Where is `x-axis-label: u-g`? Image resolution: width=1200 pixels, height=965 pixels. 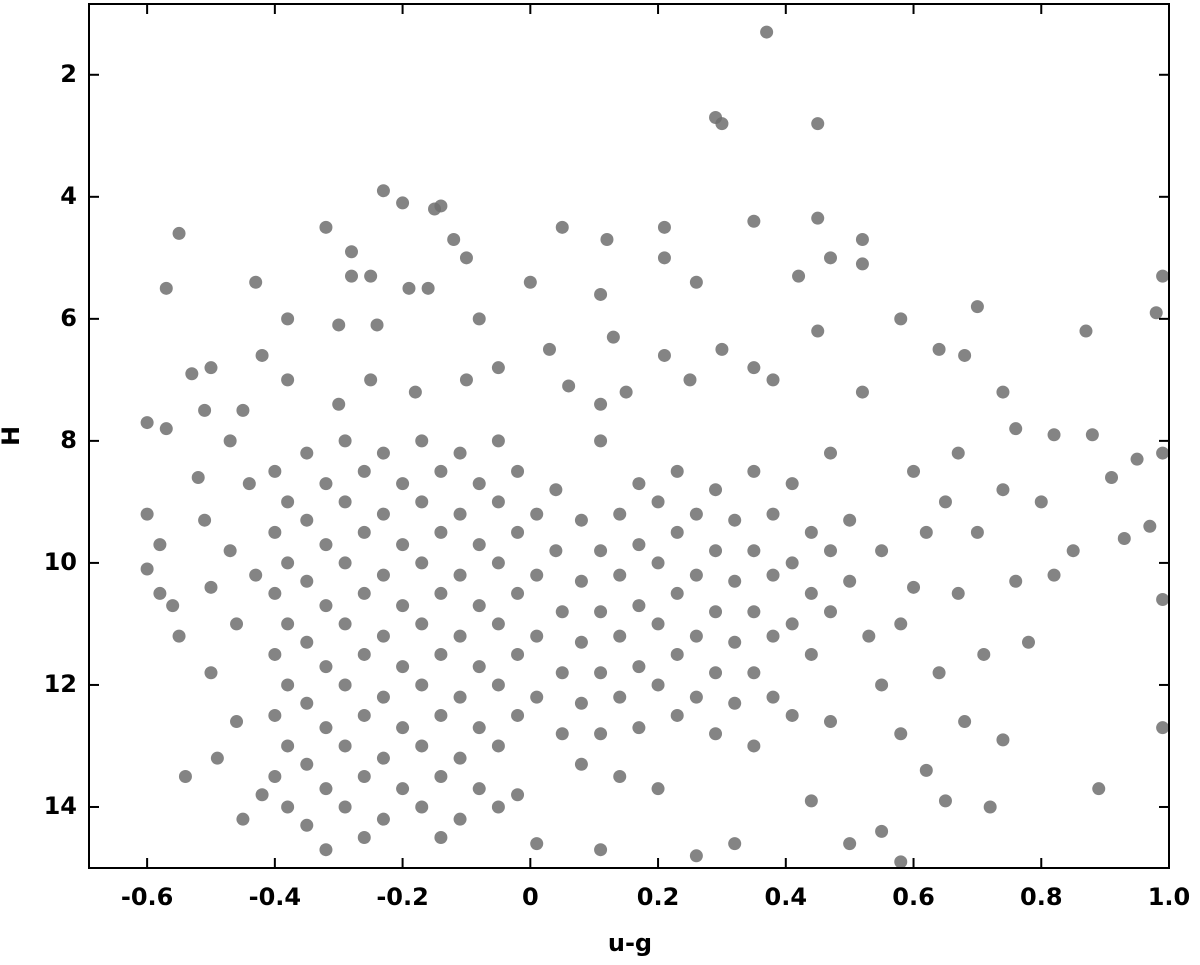 x-axis-label: u-g is located at coordinates (630, 943).